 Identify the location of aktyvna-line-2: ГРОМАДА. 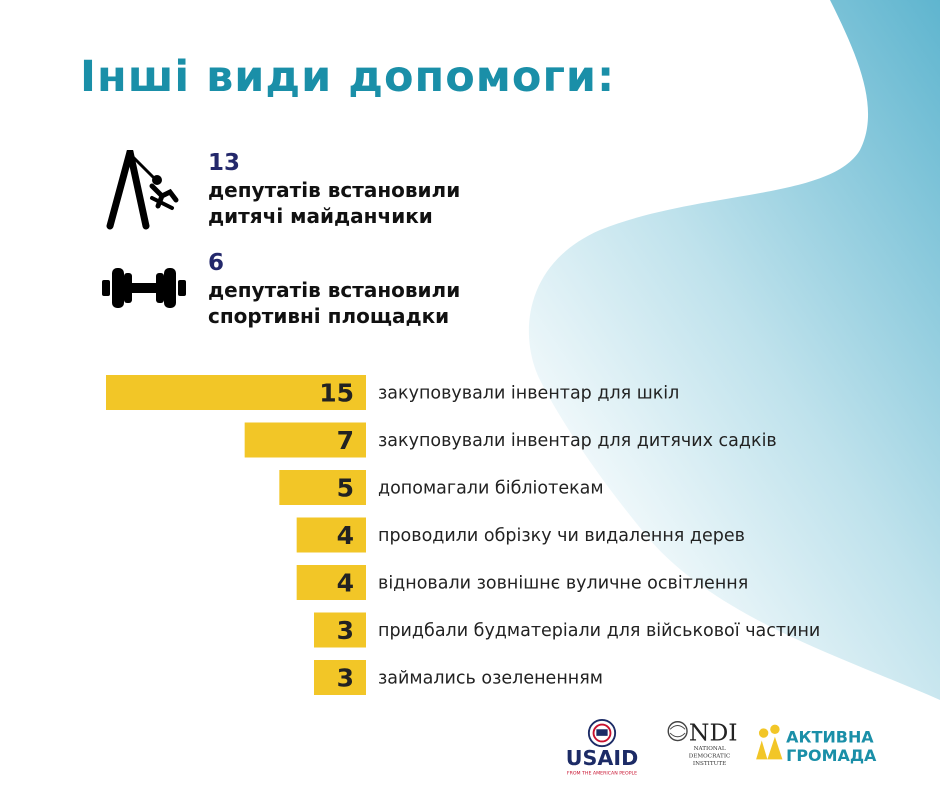
(831, 755).